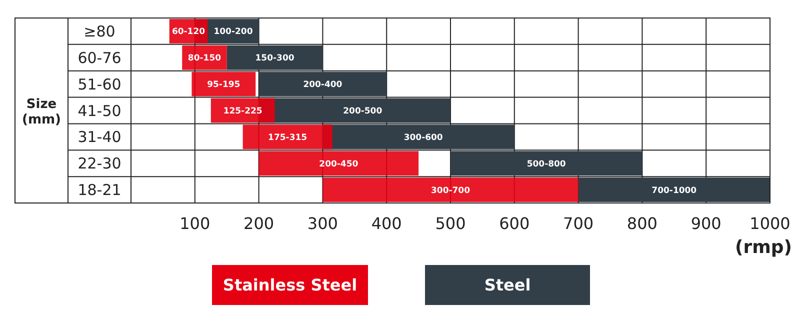  I want to click on y-axis-title: Size (mm), so click(41, 112).